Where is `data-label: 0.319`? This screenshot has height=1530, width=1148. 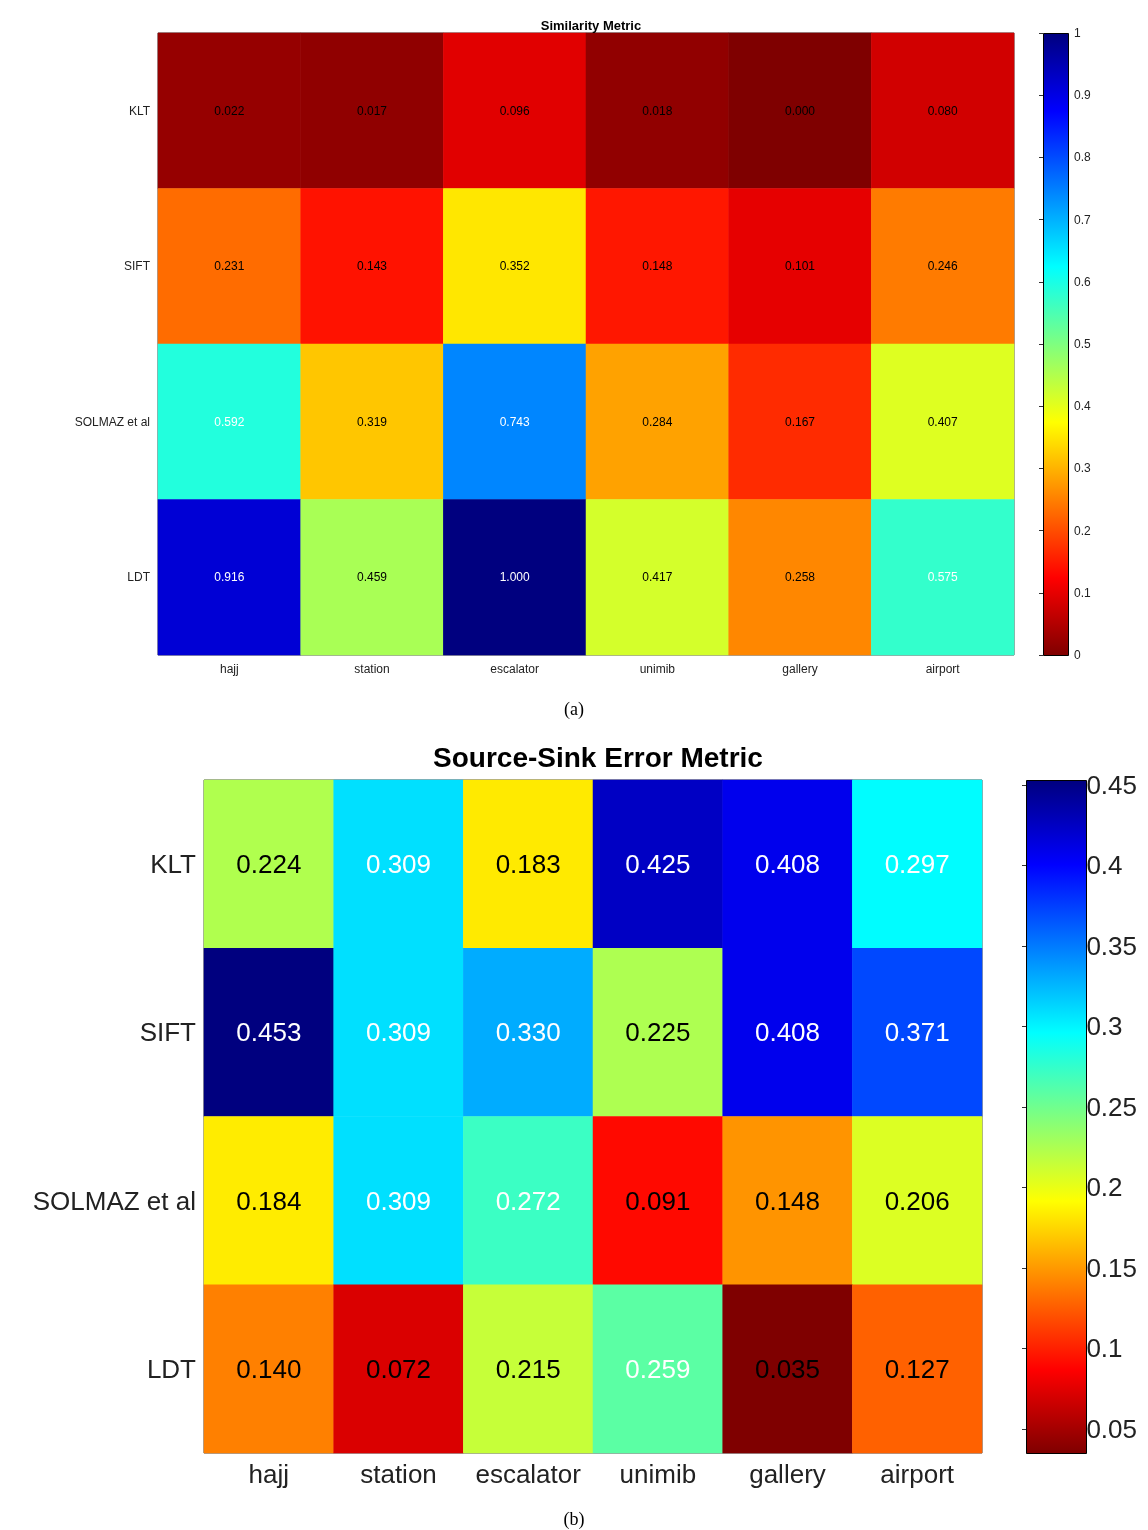
data-label: 0.319 is located at coordinates (372, 421).